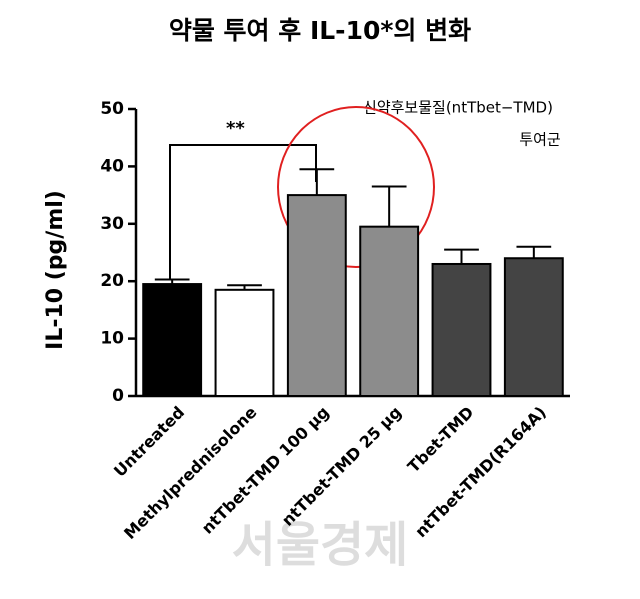 Image resolution: width=640 pixels, height=599 pixels. What do you see at coordinates (243, 212) in the screenshot?
I see `significance-bracket` at bounding box center [243, 212].